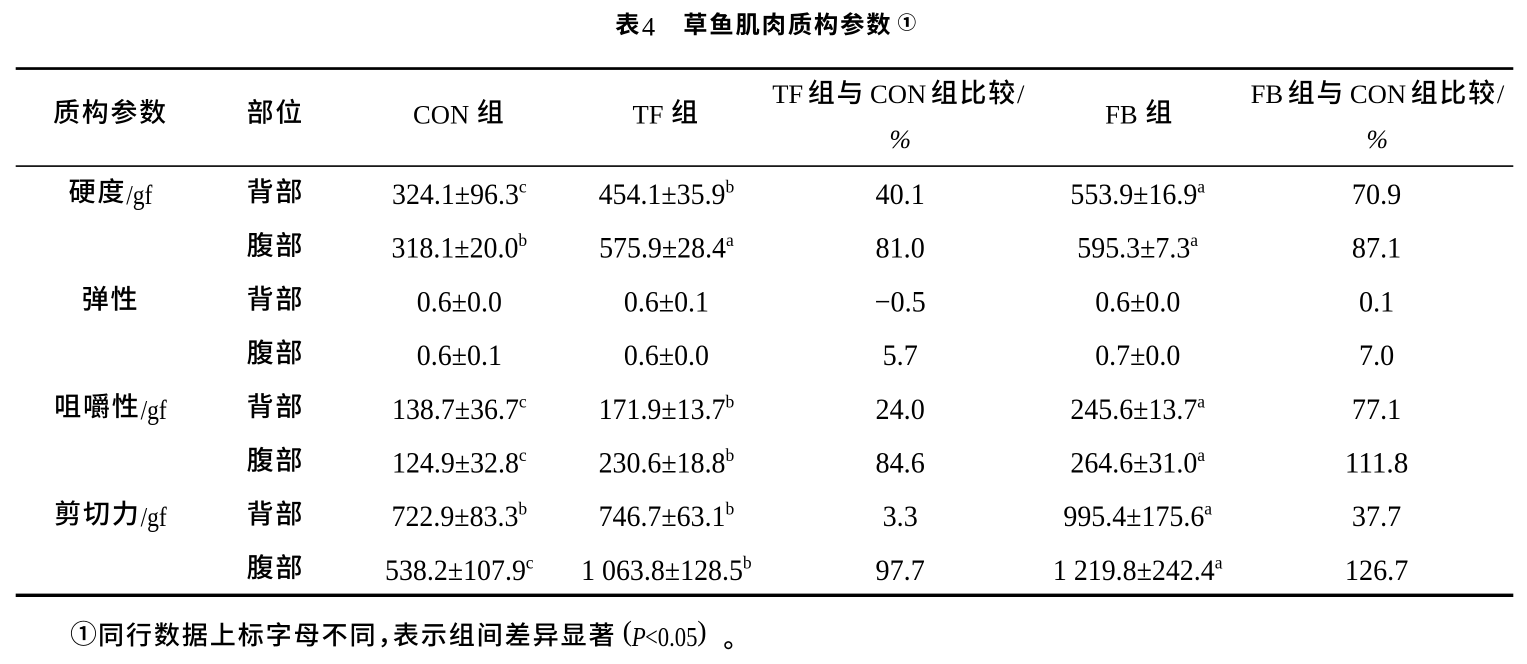 This screenshot has height=664, width=1527. Describe the element at coordinates (900, 248) in the screenshot. I see `svg-text: 81.0` at that location.